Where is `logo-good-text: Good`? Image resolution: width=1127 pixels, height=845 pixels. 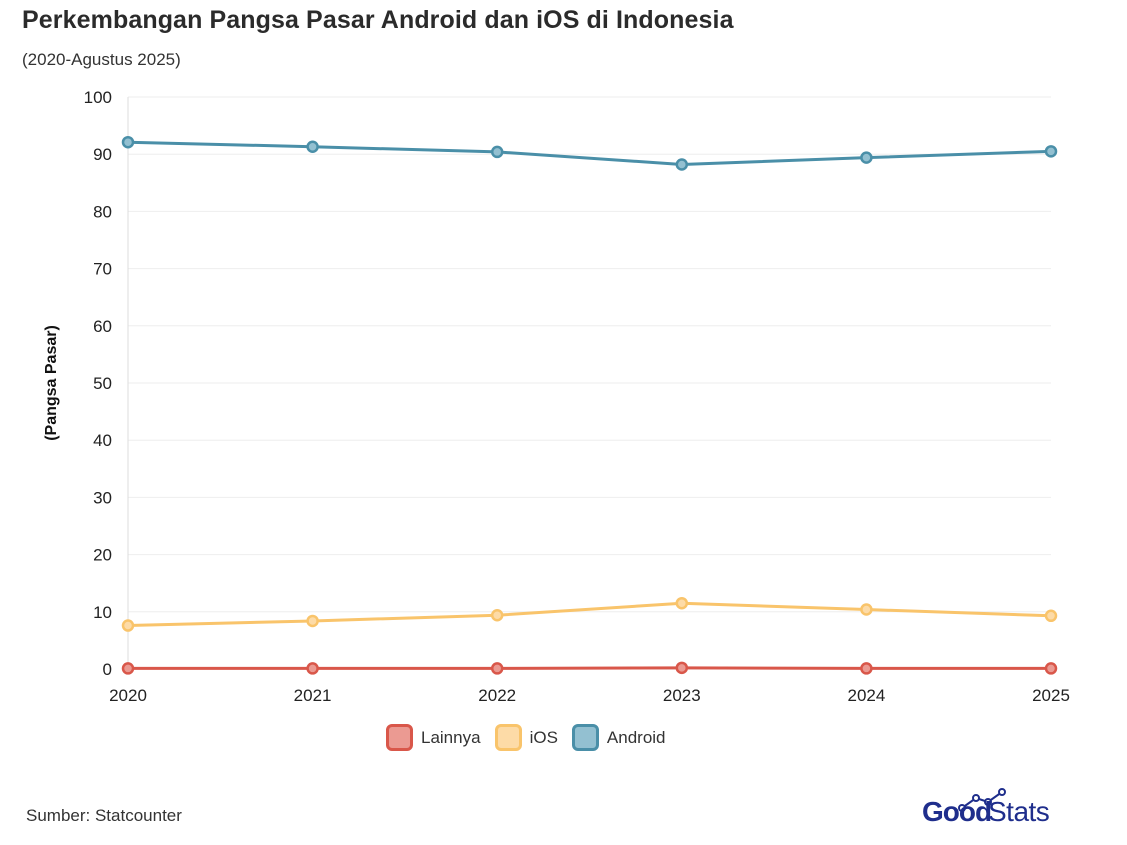 logo-good-text: Good is located at coordinates (957, 811).